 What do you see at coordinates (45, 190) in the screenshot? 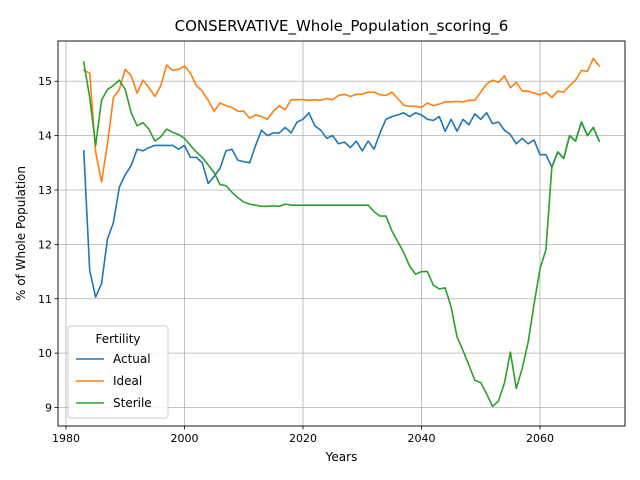
I see `y-tick-label: 13` at bounding box center [45, 190].